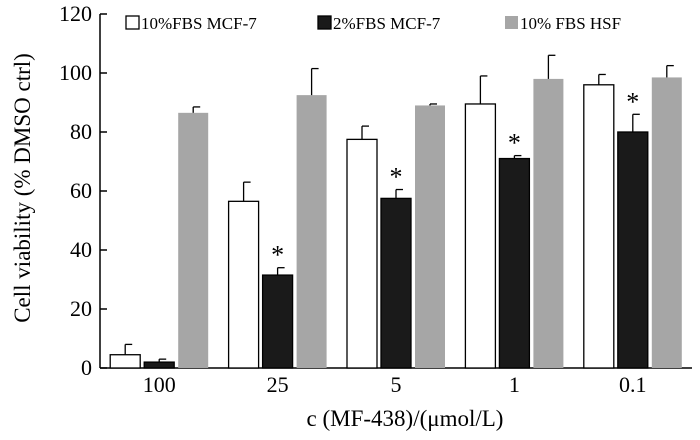 This screenshot has height=440, width=700. I want to click on y-tick-label: 20, so click(81, 308).